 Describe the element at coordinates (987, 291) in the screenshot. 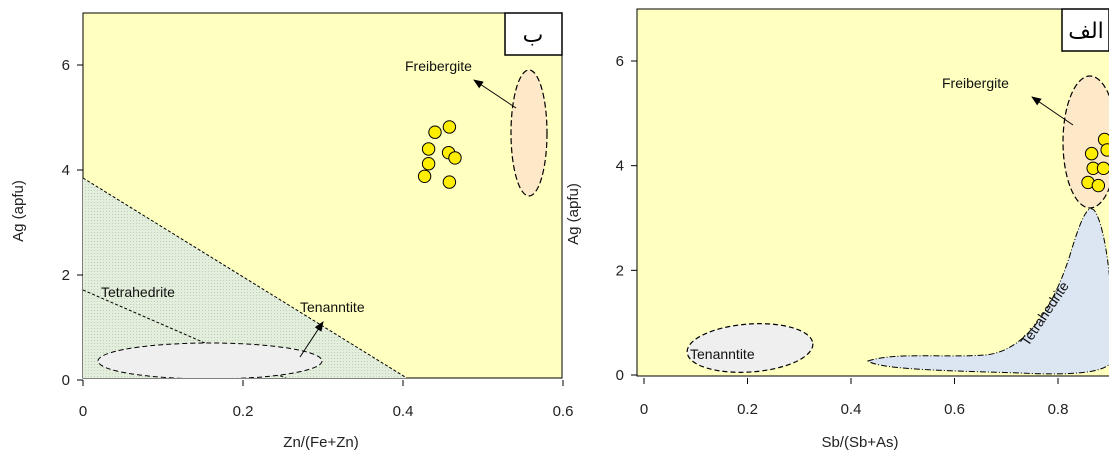

I see `tetrahedrite-region-right` at that location.